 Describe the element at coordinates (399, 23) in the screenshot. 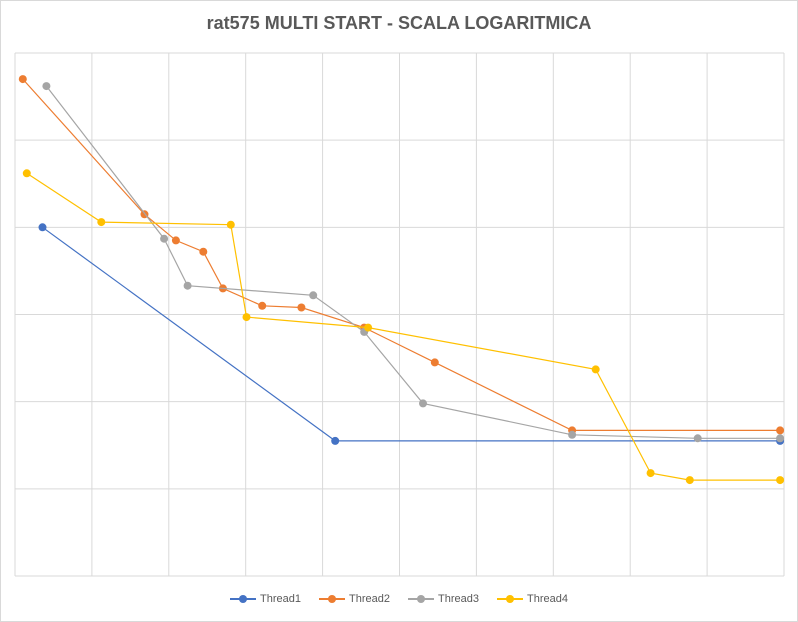

I see `chart-title: rat575 MULTI START - SCALA LOGARITMICA` at that location.